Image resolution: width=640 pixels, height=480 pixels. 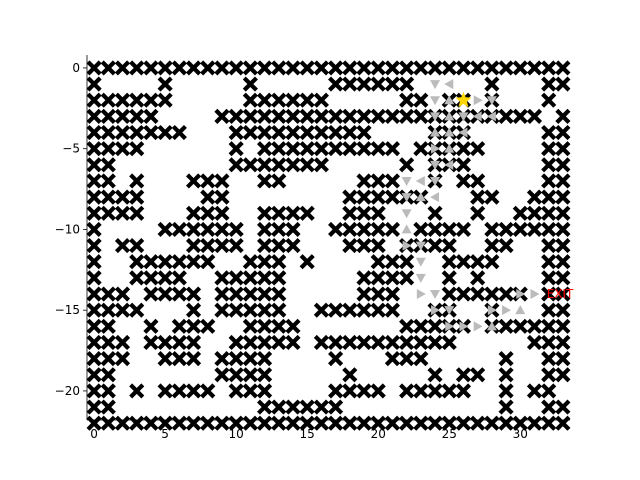 I want to click on x-tick-label: 30, so click(x=520, y=434).